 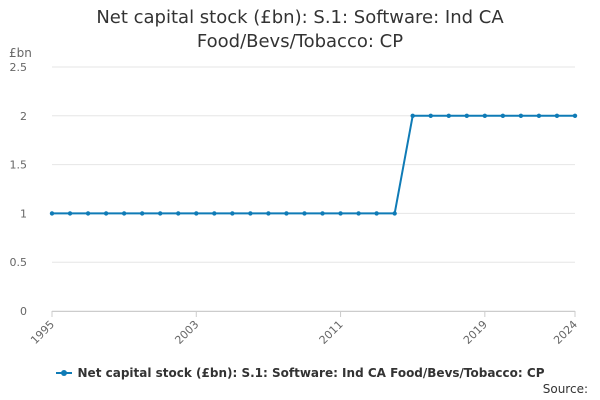 What do you see at coordinates (565, 332) in the screenshot?
I see `x-tick-label: 2024` at bounding box center [565, 332].